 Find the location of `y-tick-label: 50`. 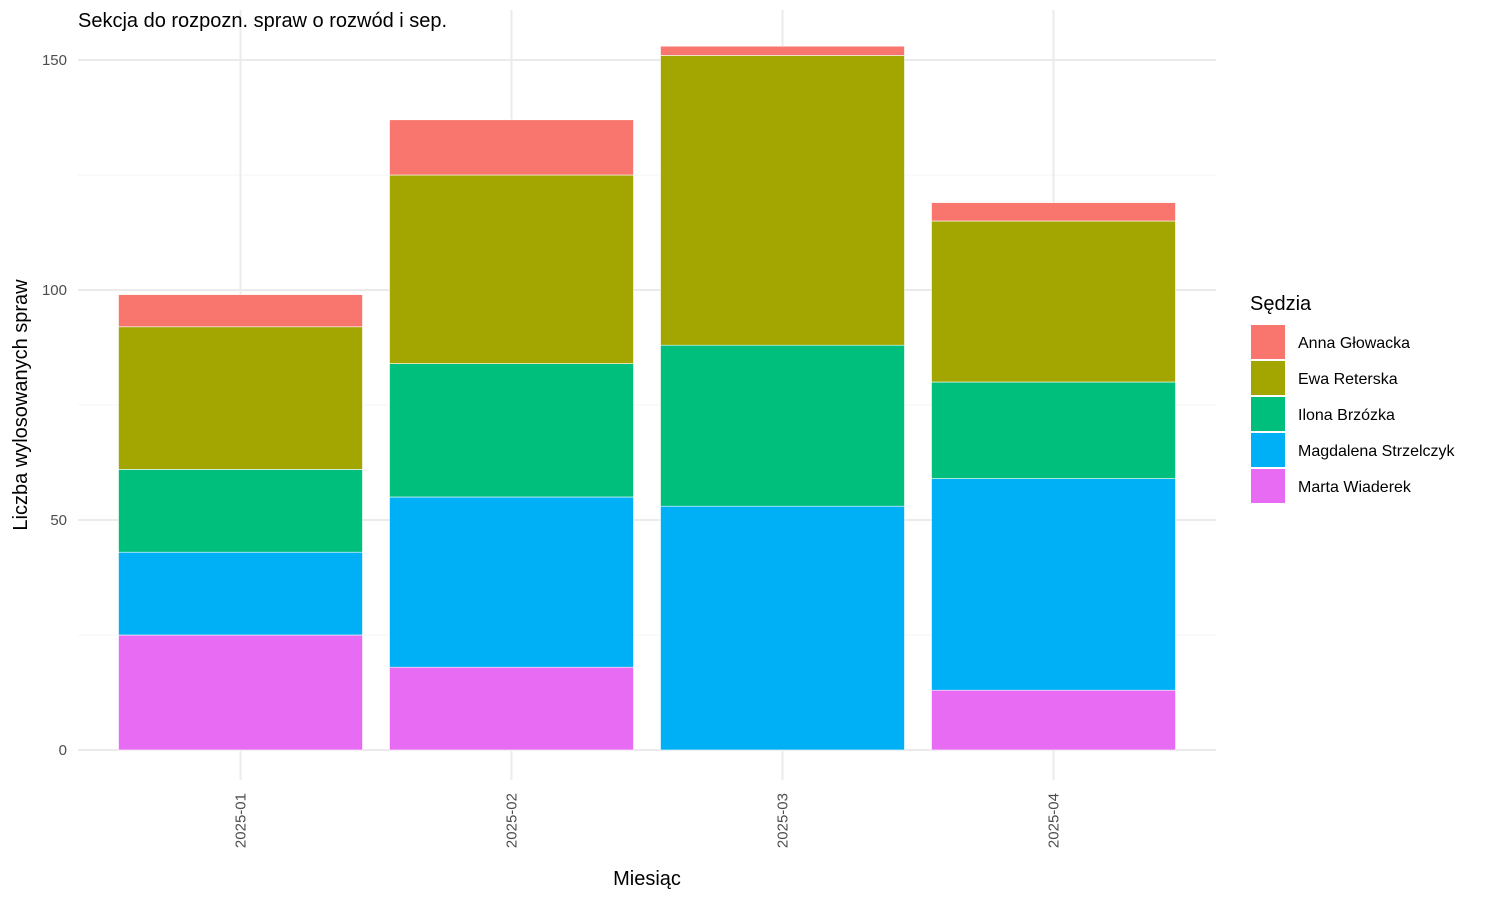

y-tick-label: 50 is located at coordinates (58, 520).